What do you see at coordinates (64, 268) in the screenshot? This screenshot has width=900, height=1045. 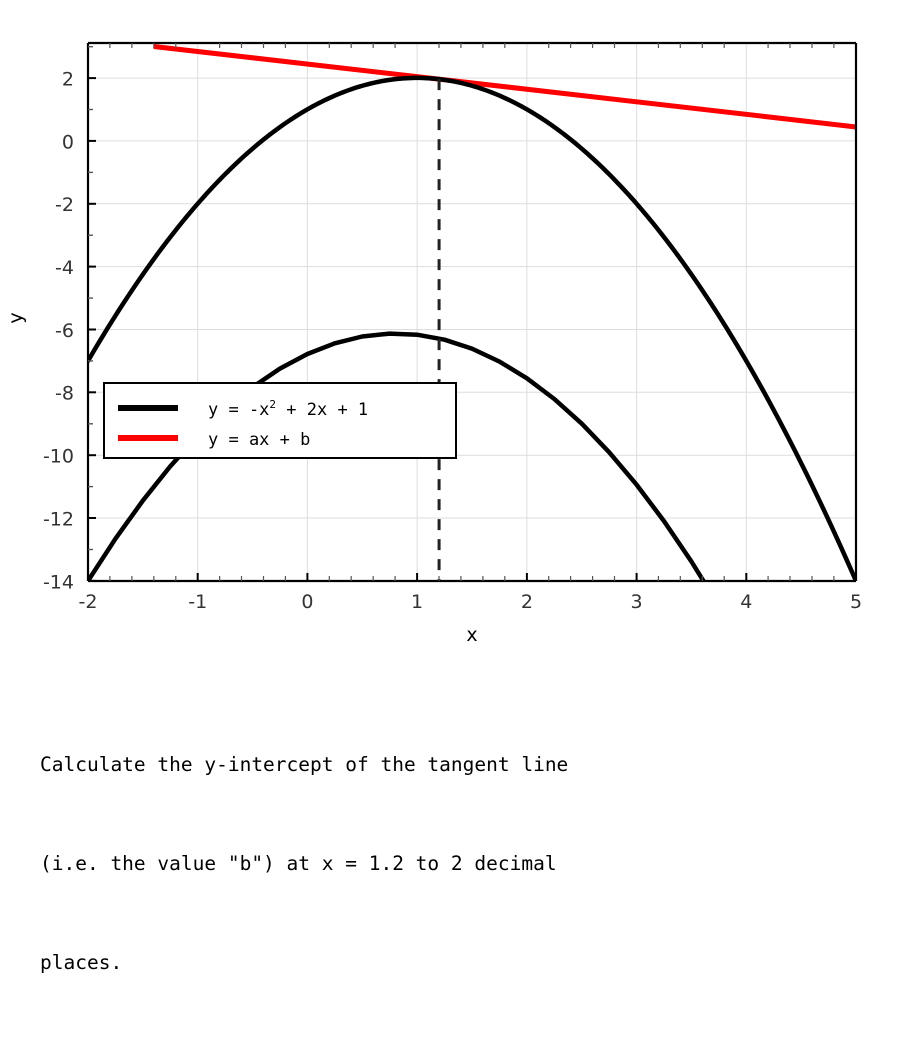 I see `y-tick-label: -4` at bounding box center [64, 268].